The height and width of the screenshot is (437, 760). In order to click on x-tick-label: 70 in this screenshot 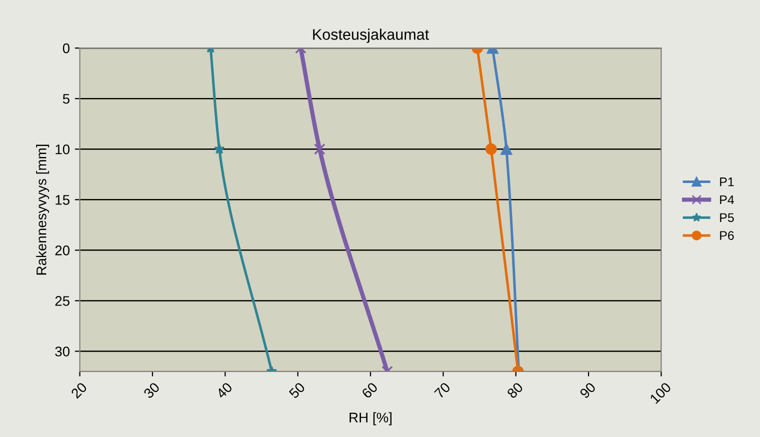, I will do `click(442, 390)`.